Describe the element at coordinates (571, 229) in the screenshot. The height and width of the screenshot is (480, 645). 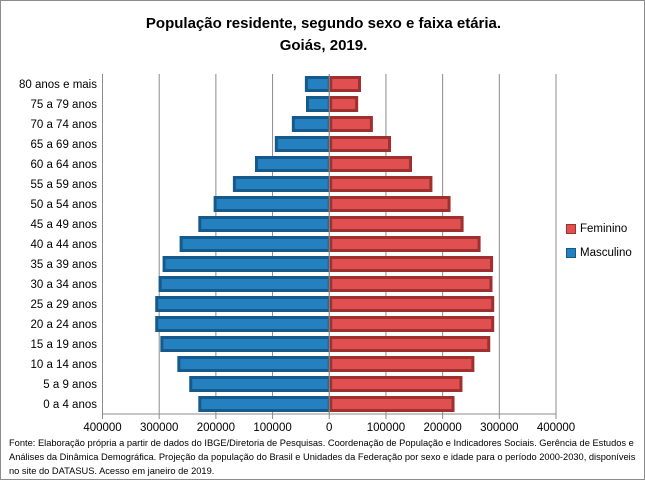
I see `legend-swatch-feminino` at that location.